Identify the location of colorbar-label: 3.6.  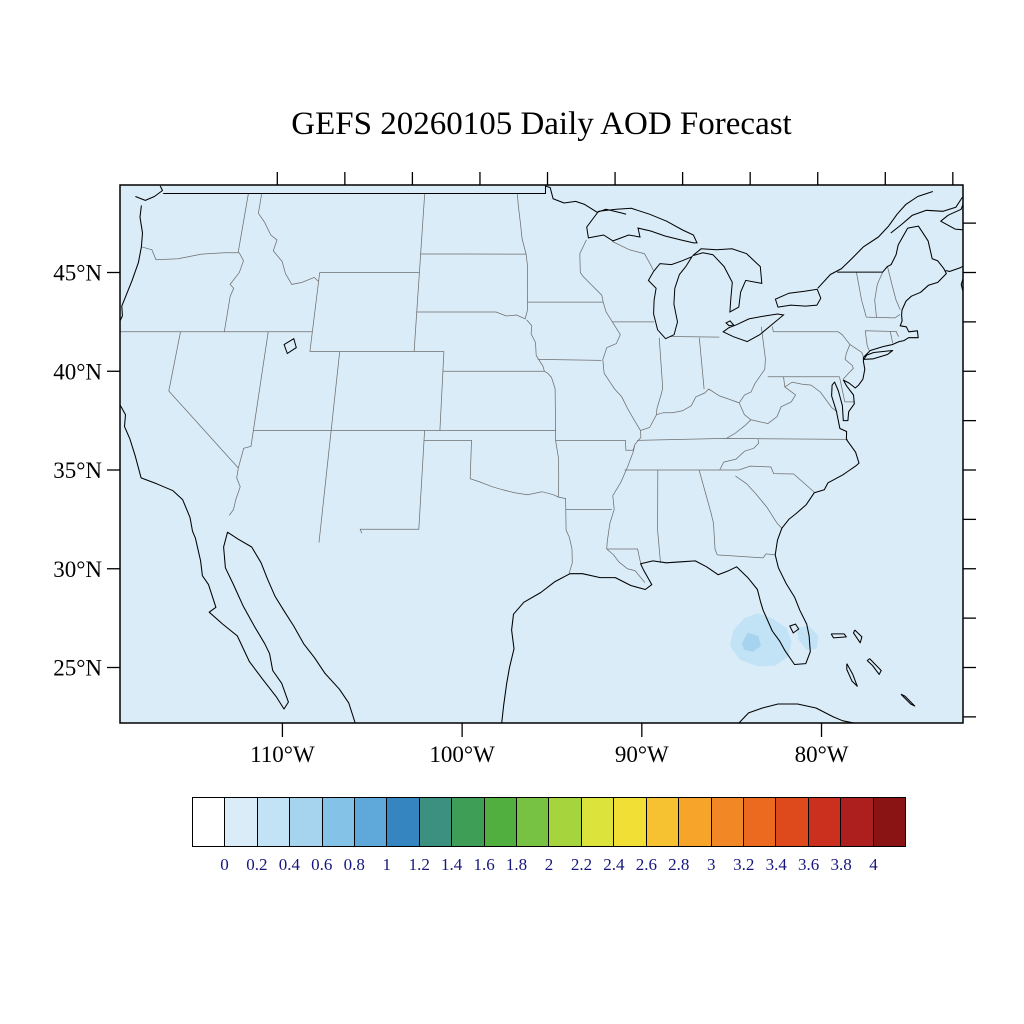
(808, 864).